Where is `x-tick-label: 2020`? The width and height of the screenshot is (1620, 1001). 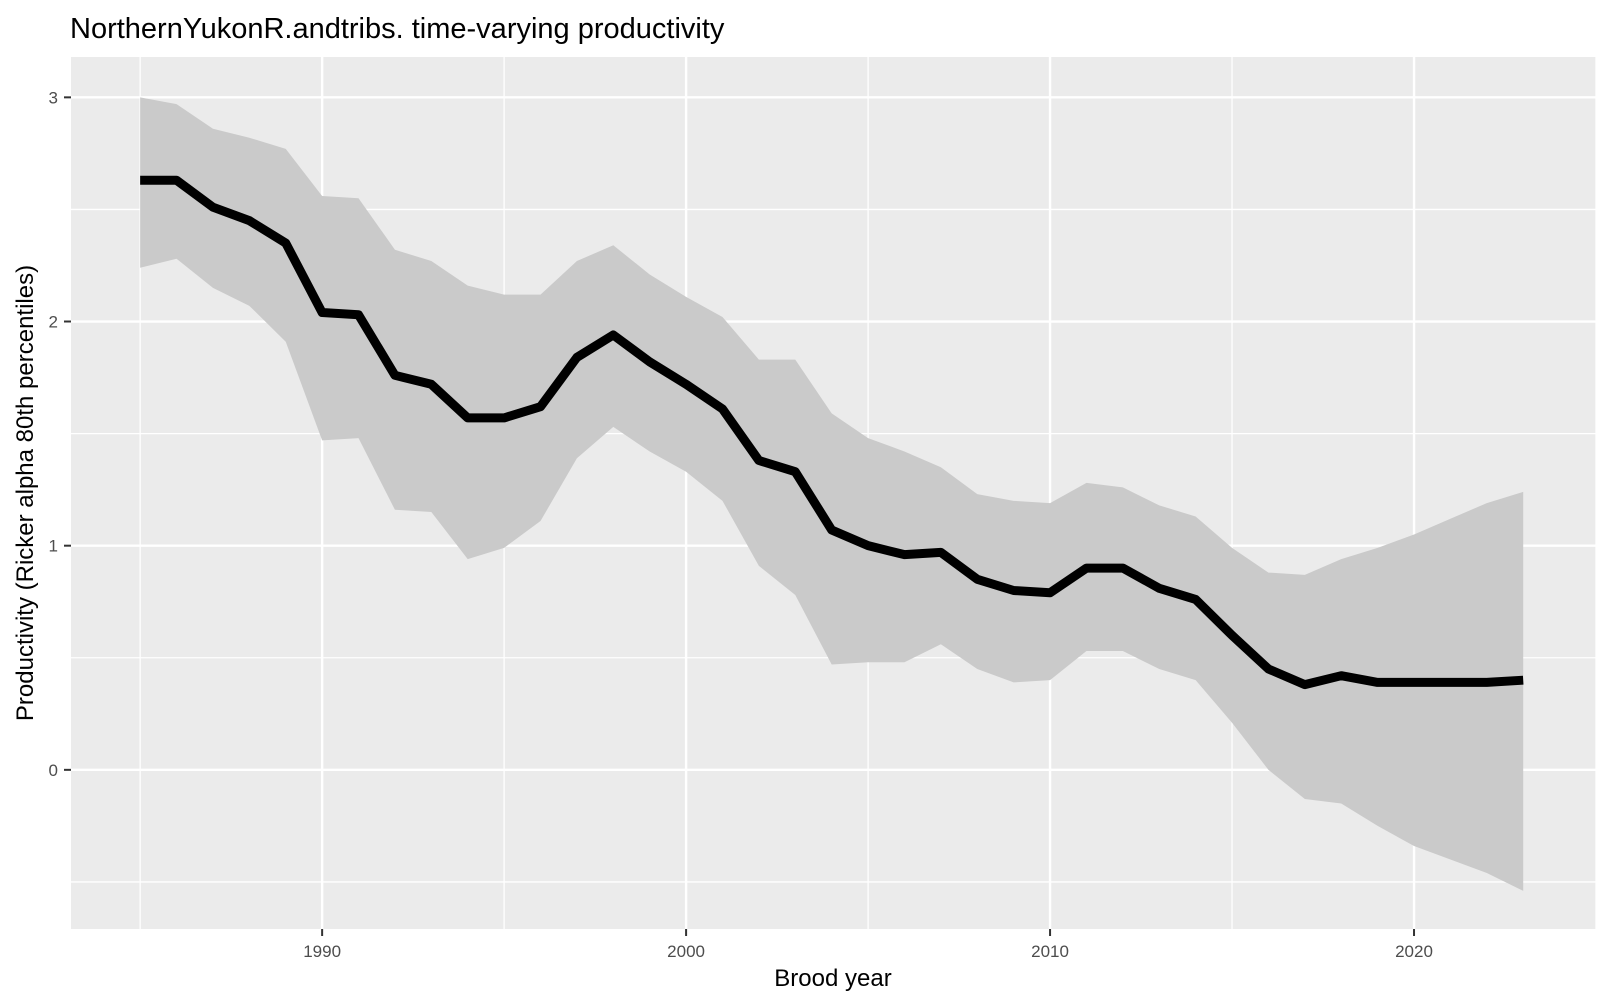
x-tick-label: 2020 is located at coordinates (1414, 951).